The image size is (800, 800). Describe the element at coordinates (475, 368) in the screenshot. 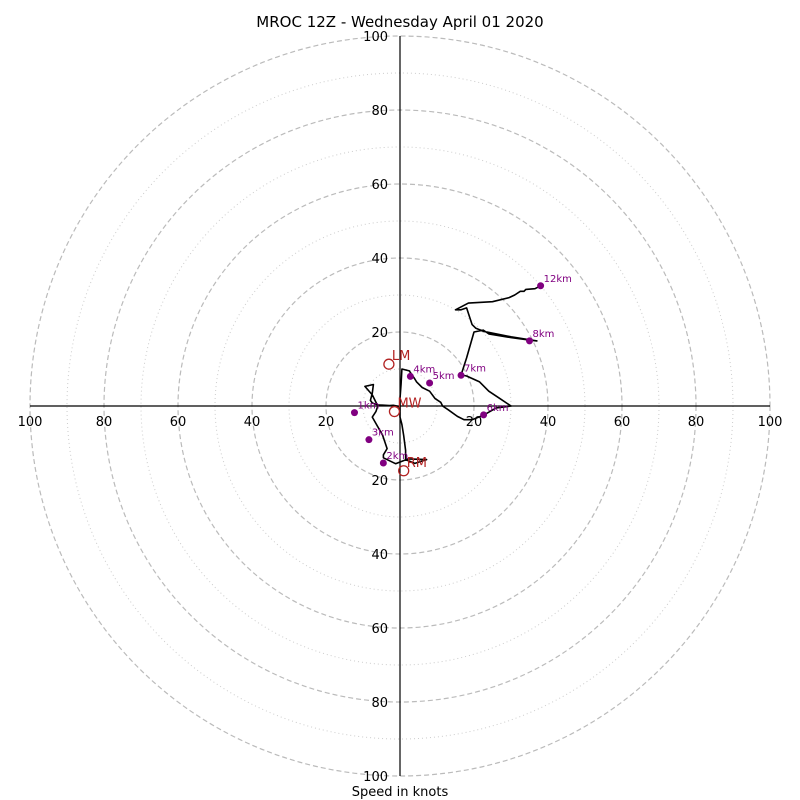

I see `height-label-7km: 7km` at that location.